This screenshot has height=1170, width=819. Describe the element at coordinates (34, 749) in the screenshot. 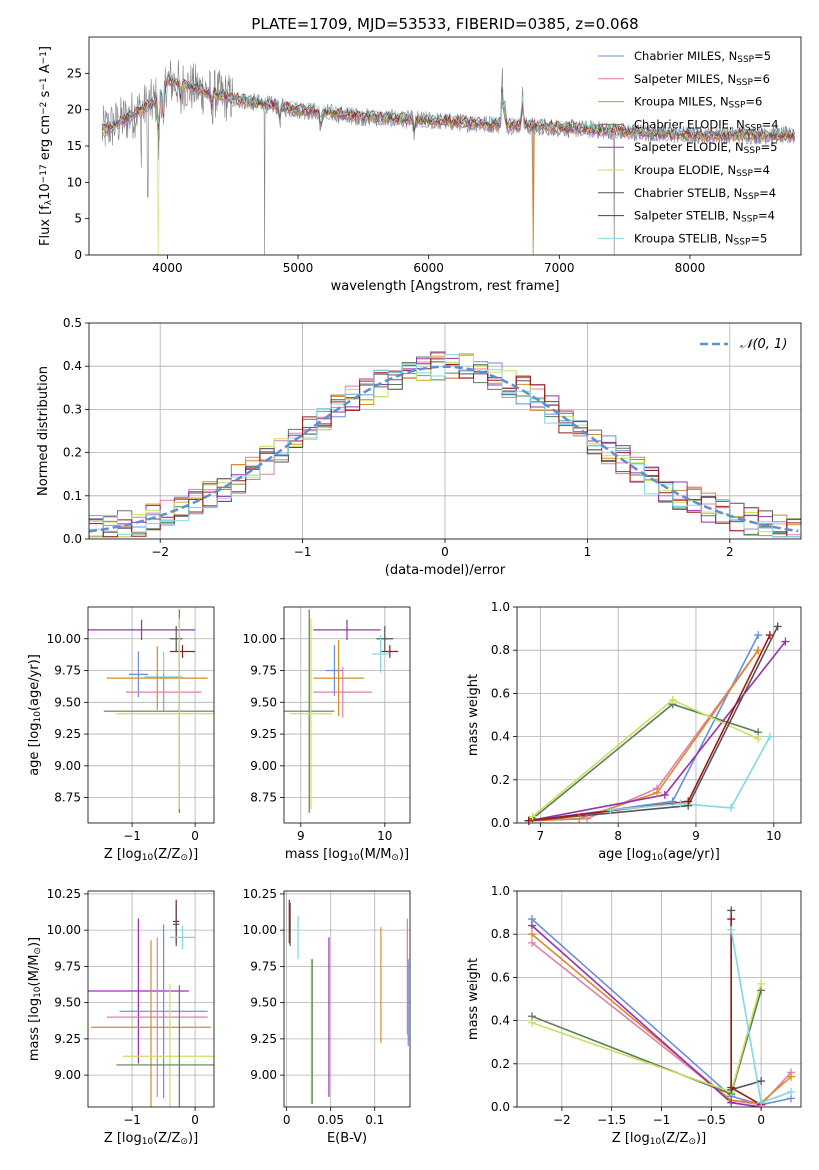

I see `label-part: age [log` at that location.